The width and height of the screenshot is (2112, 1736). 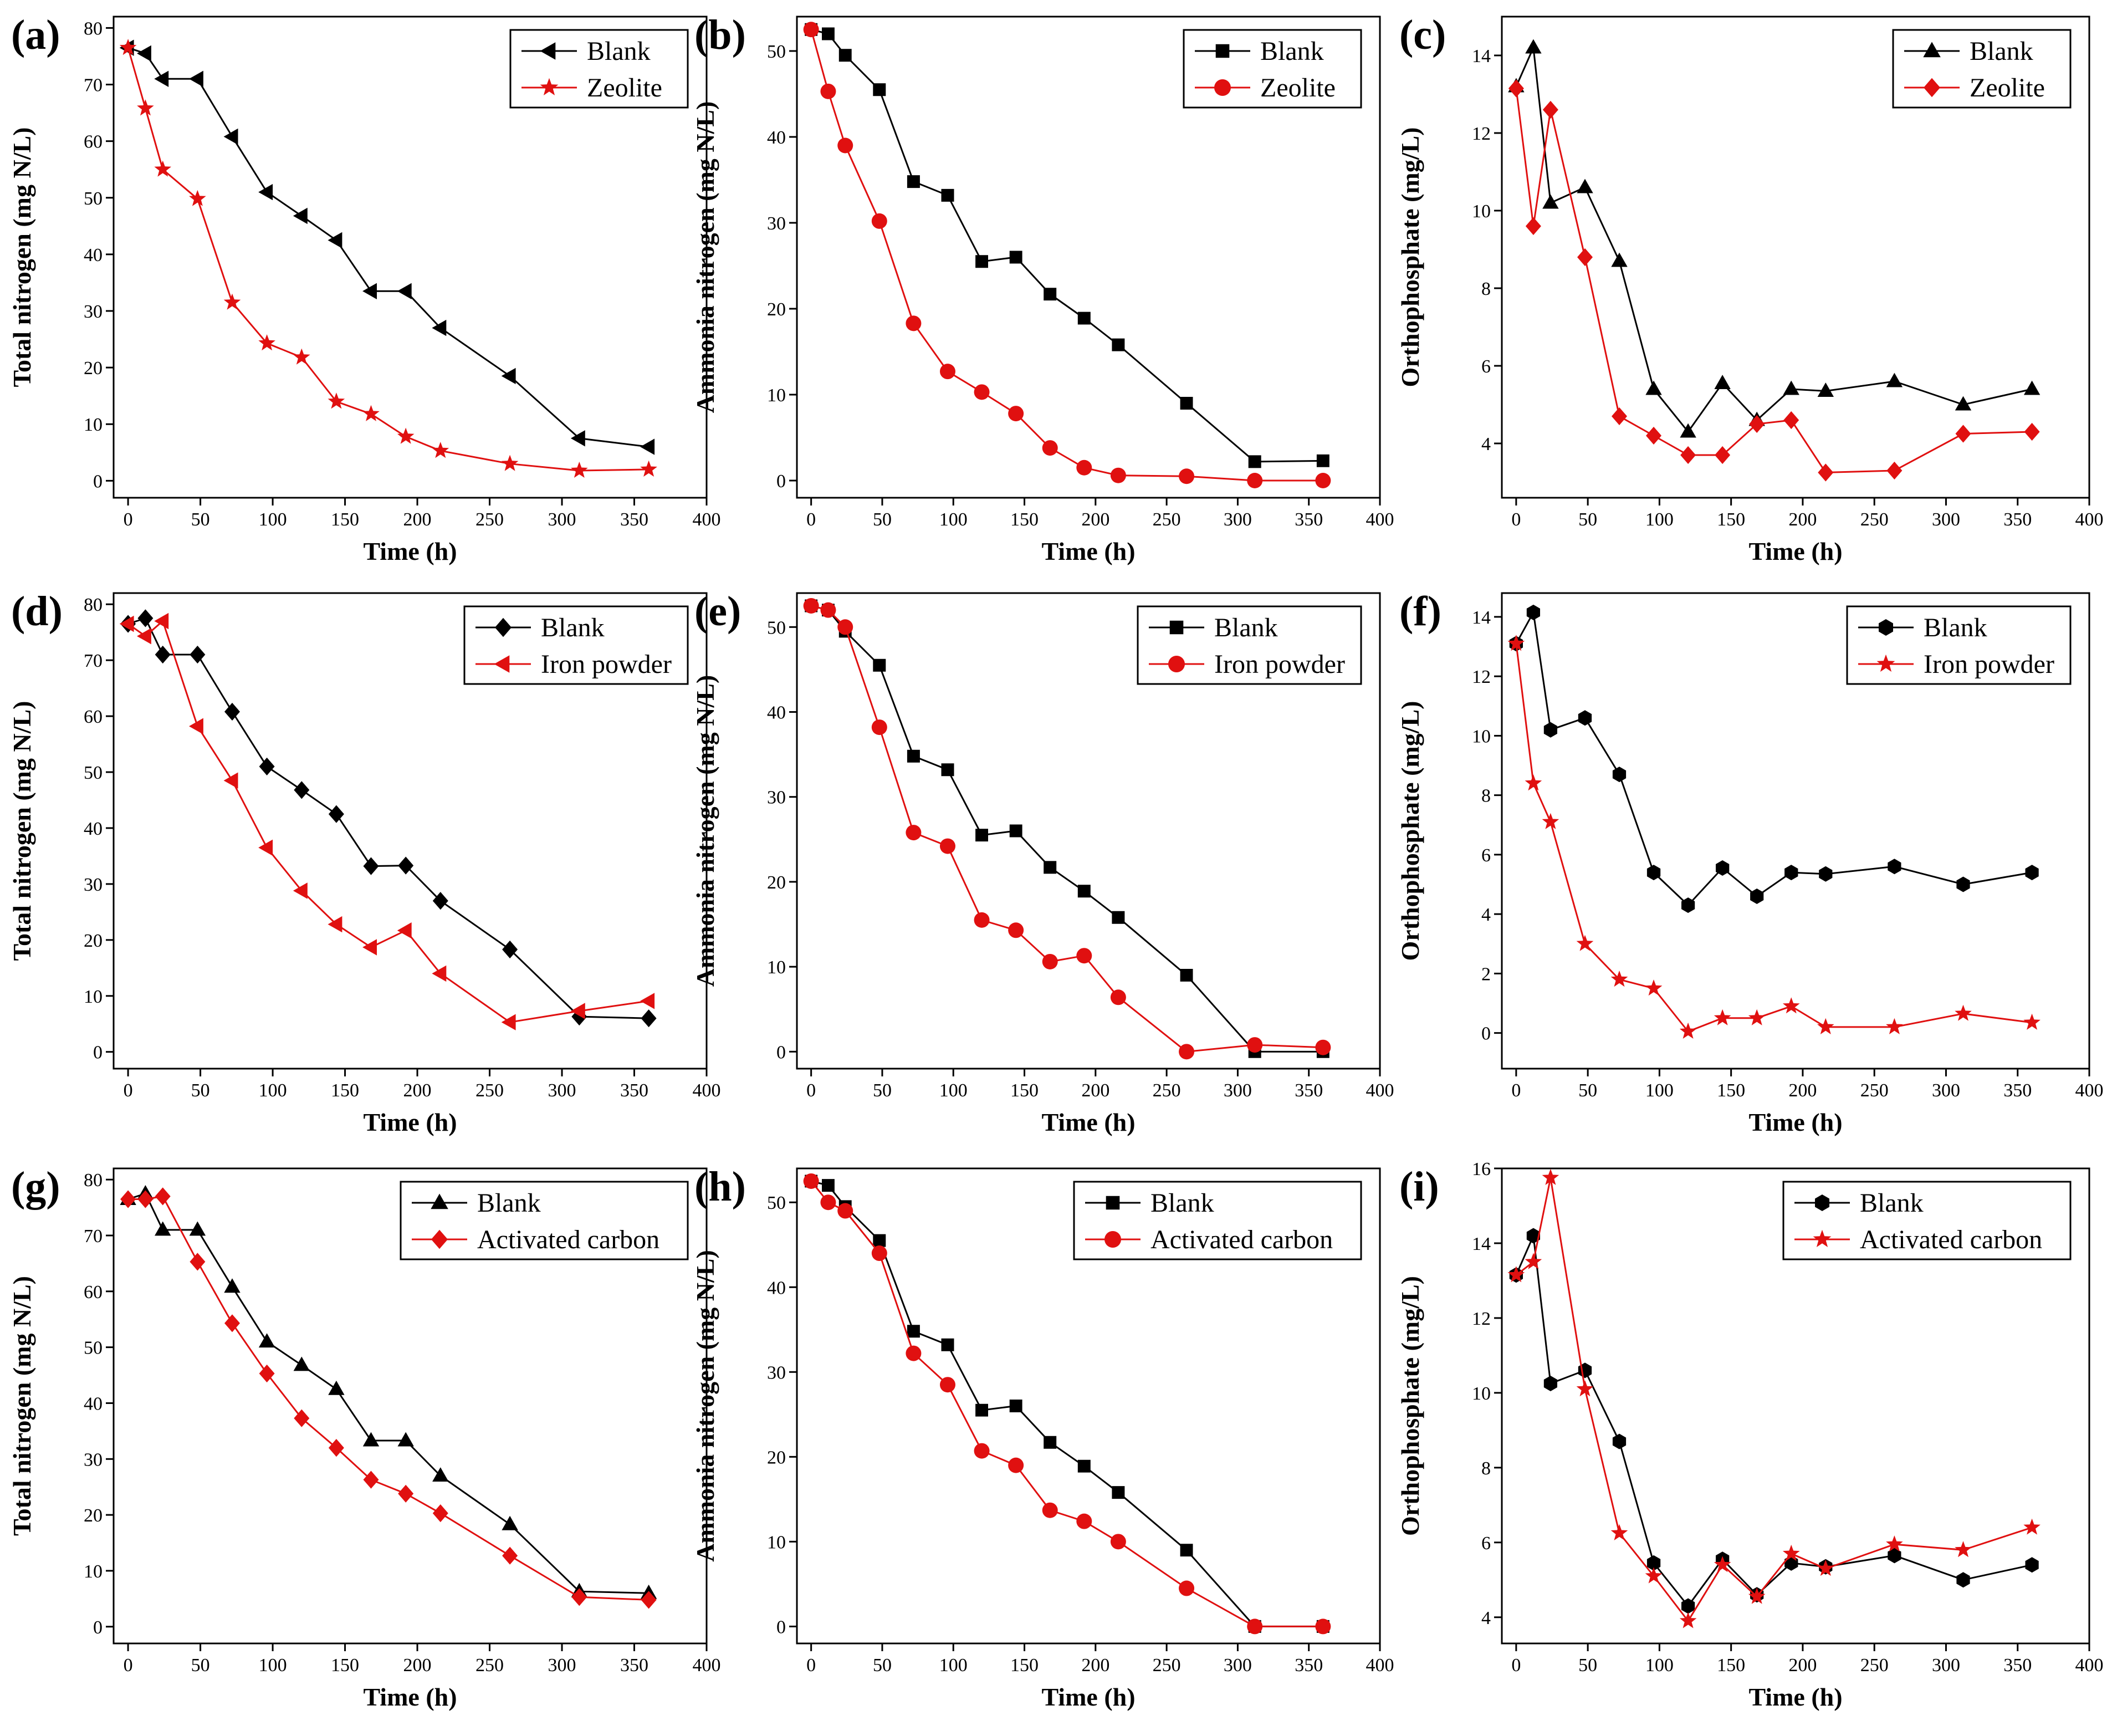 I want to click on x-tick-label: 400, so click(x=2089, y=519).